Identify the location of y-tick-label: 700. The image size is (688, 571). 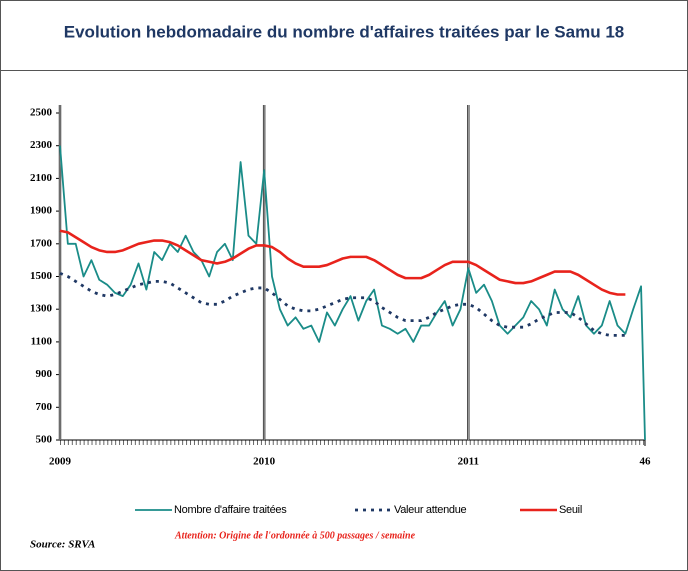
(44, 407).